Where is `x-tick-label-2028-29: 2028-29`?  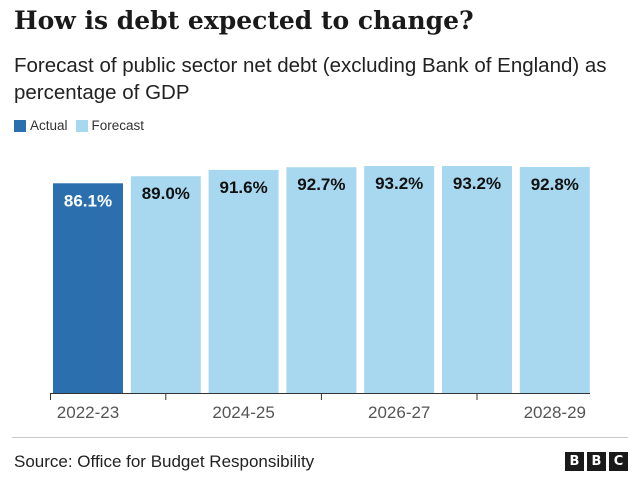 x-tick-label-2028-29: 2028-29 is located at coordinates (555, 412).